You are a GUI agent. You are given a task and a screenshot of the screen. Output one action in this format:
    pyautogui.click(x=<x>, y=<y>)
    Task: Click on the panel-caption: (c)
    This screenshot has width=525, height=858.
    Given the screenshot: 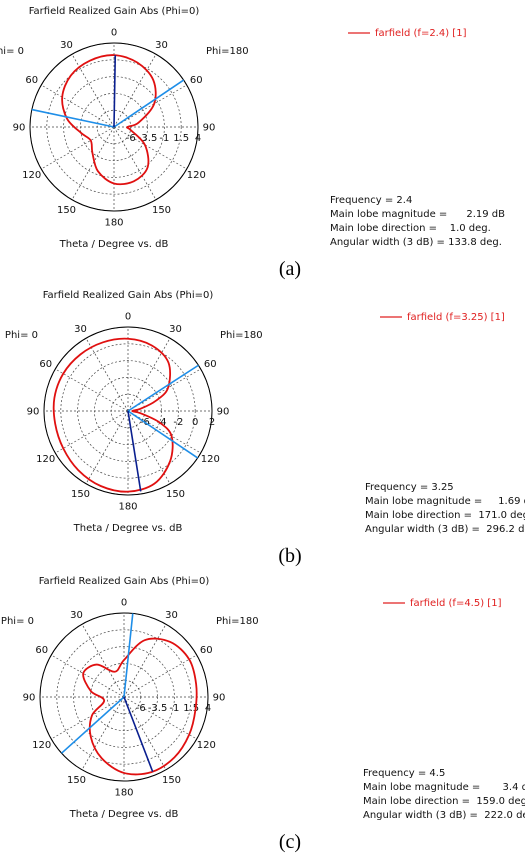 What is the action you would take?
    pyautogui.click(x=290, y=842)
    